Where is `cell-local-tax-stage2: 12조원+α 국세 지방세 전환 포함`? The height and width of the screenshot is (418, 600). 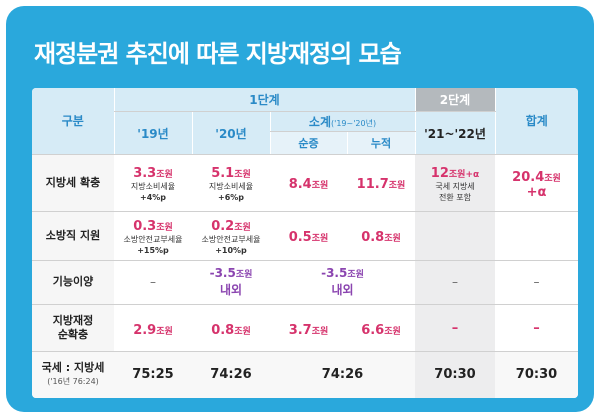
cell-local-tax-stage2: 12조원+α 국세 지방세 전환 포함 is located at coordinates (455, 183).